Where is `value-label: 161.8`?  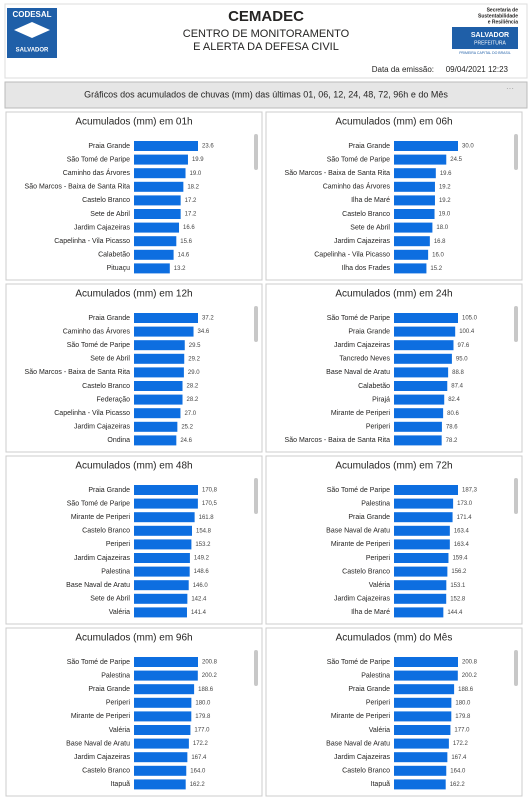 value-label: 161.8 is located at coordinates (207, 518).